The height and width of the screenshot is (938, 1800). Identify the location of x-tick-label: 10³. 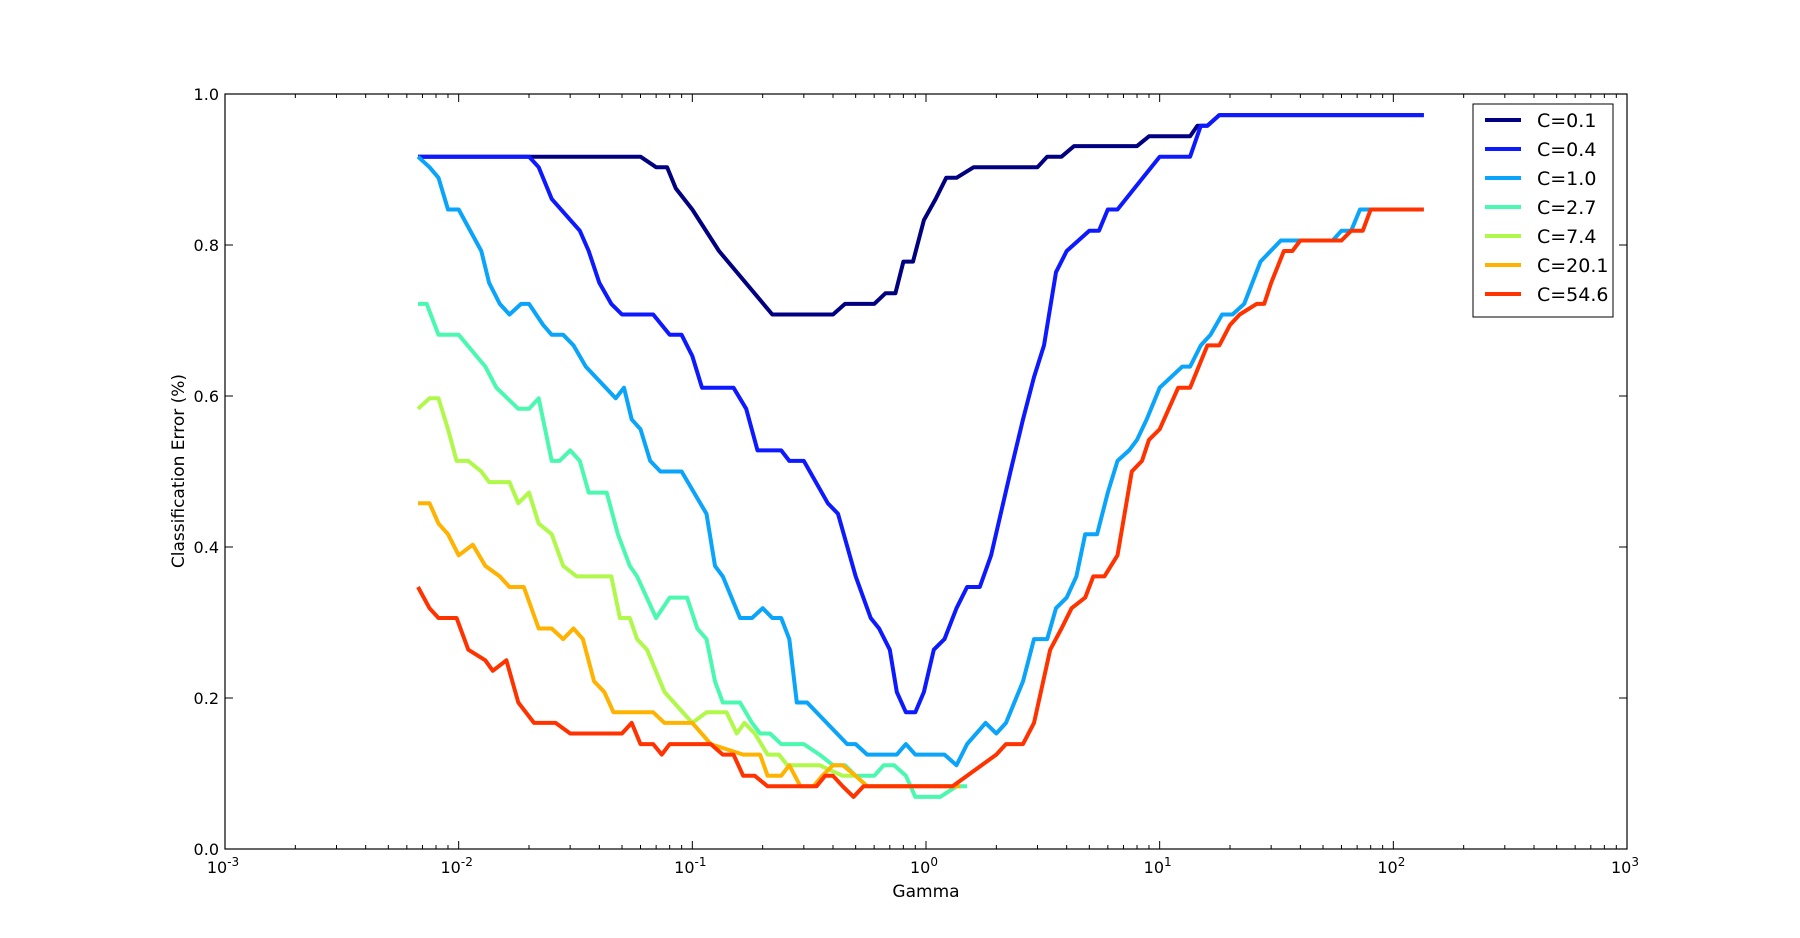
(1625, 866).